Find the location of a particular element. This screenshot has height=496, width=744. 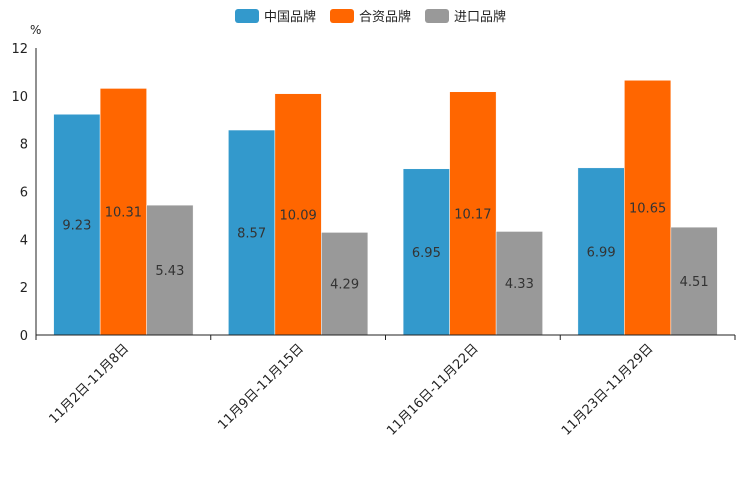

legend-label: 合资品牌 is located at coordinates (385, 17).